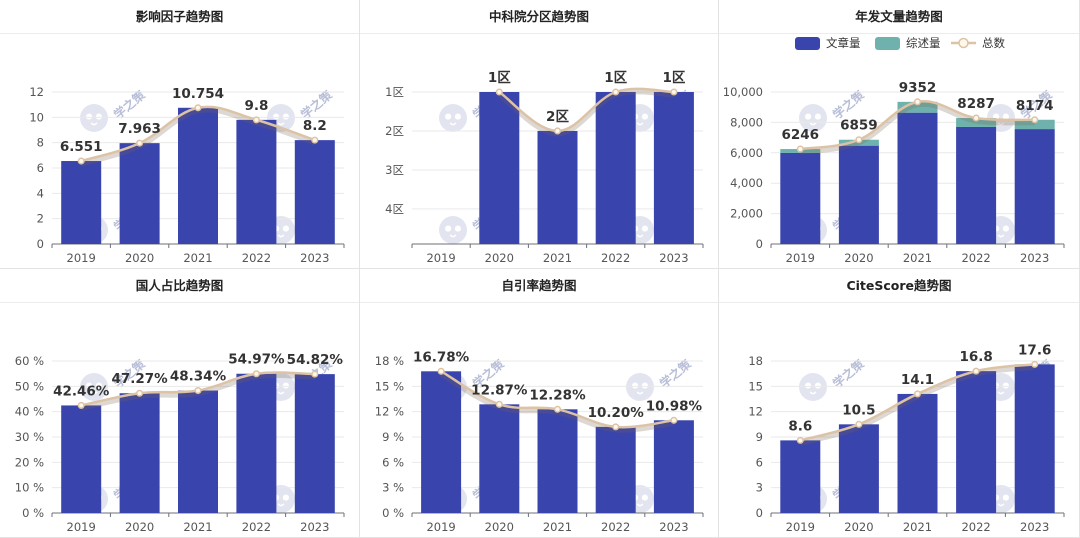 This screenshot has height=538, width=1080. What do you see at coordinates (539, 17) in the screenshot?
I see `panel-header: 中科院分区趋势图` at bounding box center [539, 17].